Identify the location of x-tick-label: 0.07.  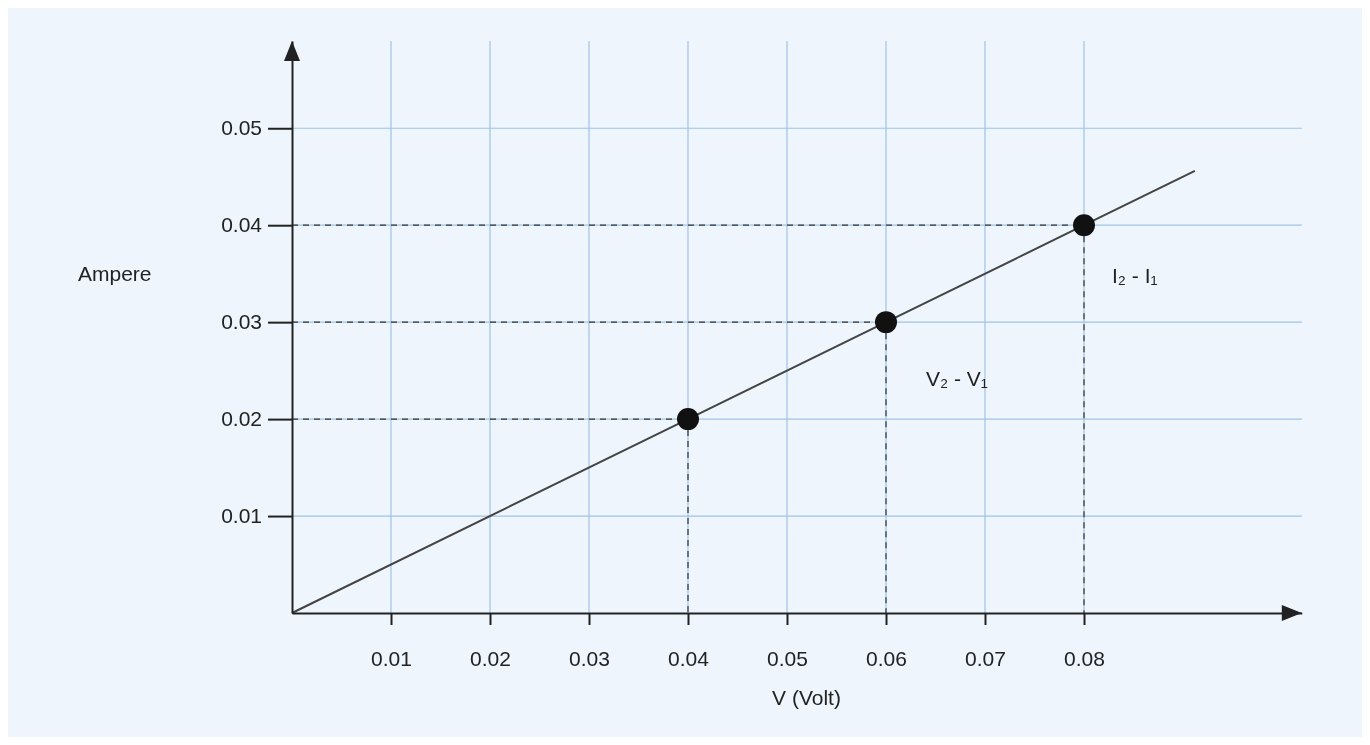
(985, 658).